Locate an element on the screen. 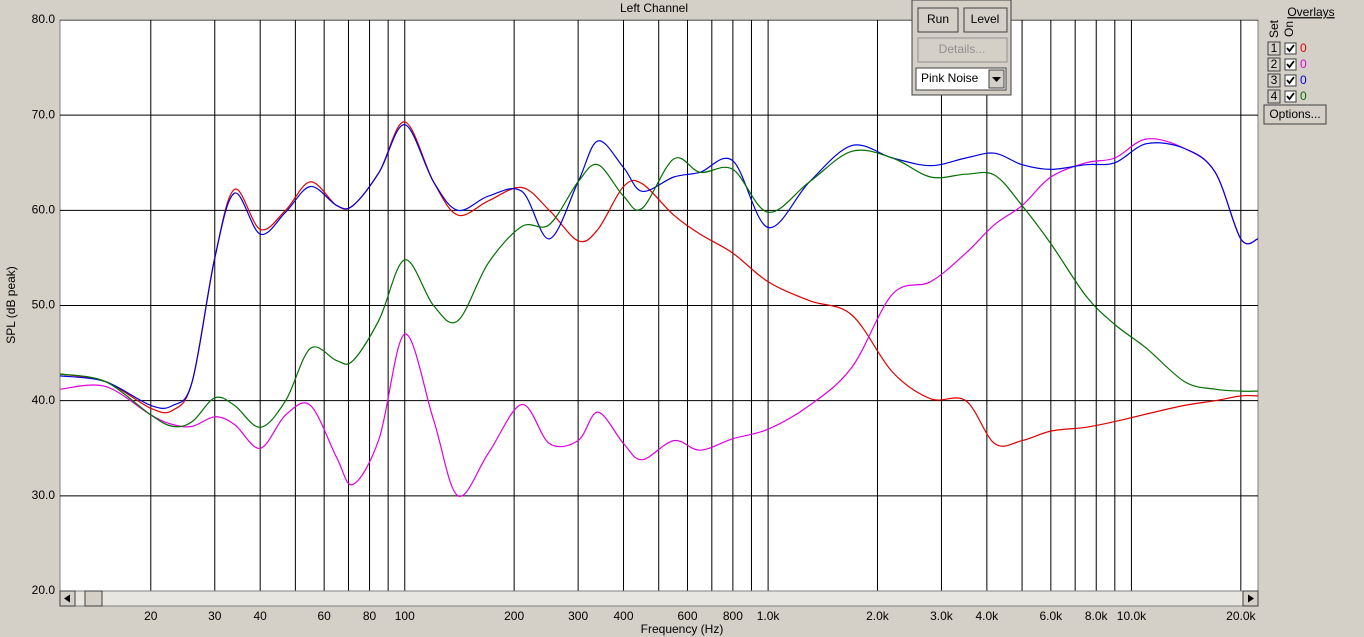  x-axis-label: Frequency (Hz) is located at coordinates (682, 629).